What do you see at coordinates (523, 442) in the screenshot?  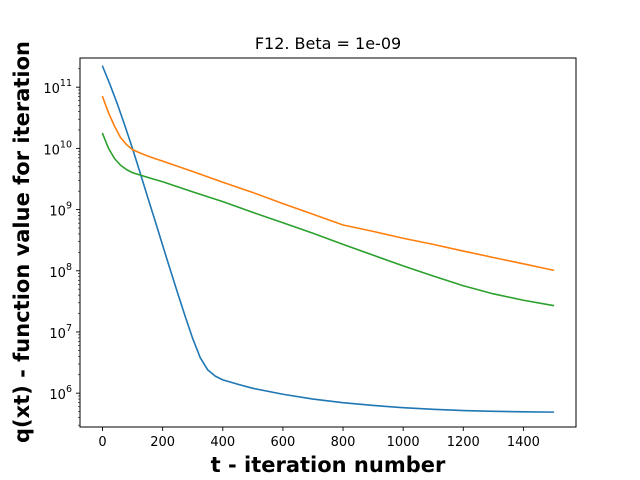 I see `x-tick-label: 1400` at bounding box center [523, 442].